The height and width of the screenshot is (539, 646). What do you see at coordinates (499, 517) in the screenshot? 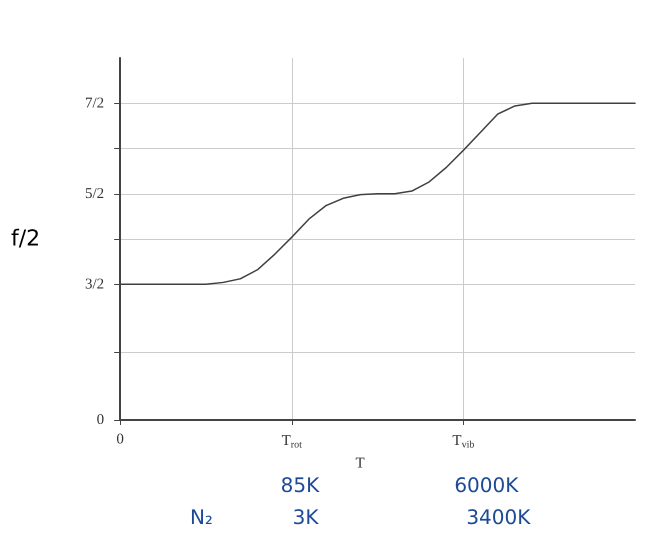
I see `text: 3400K` at bounding box center [499, 517].